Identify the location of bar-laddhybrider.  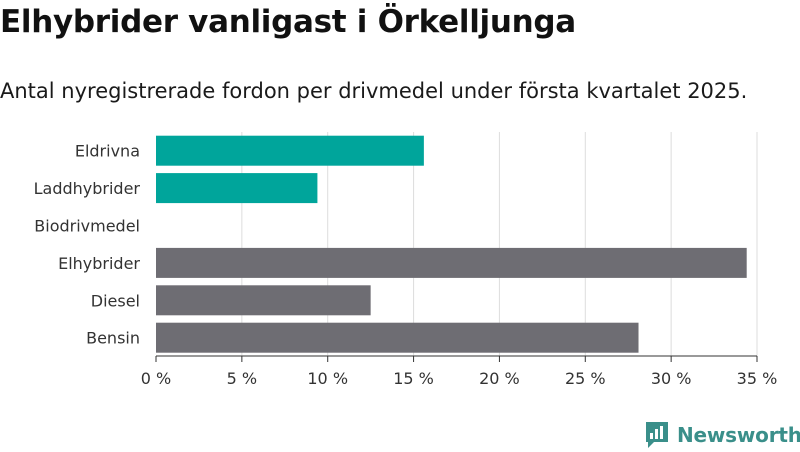
(237, 188).